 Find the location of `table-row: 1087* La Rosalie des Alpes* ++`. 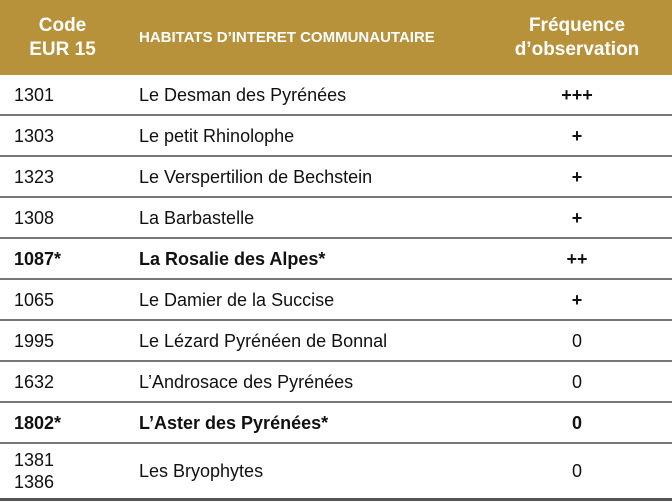

table-row: 1087* La Rosalie des Alpes* ++ is located at coordinates (336, 259).